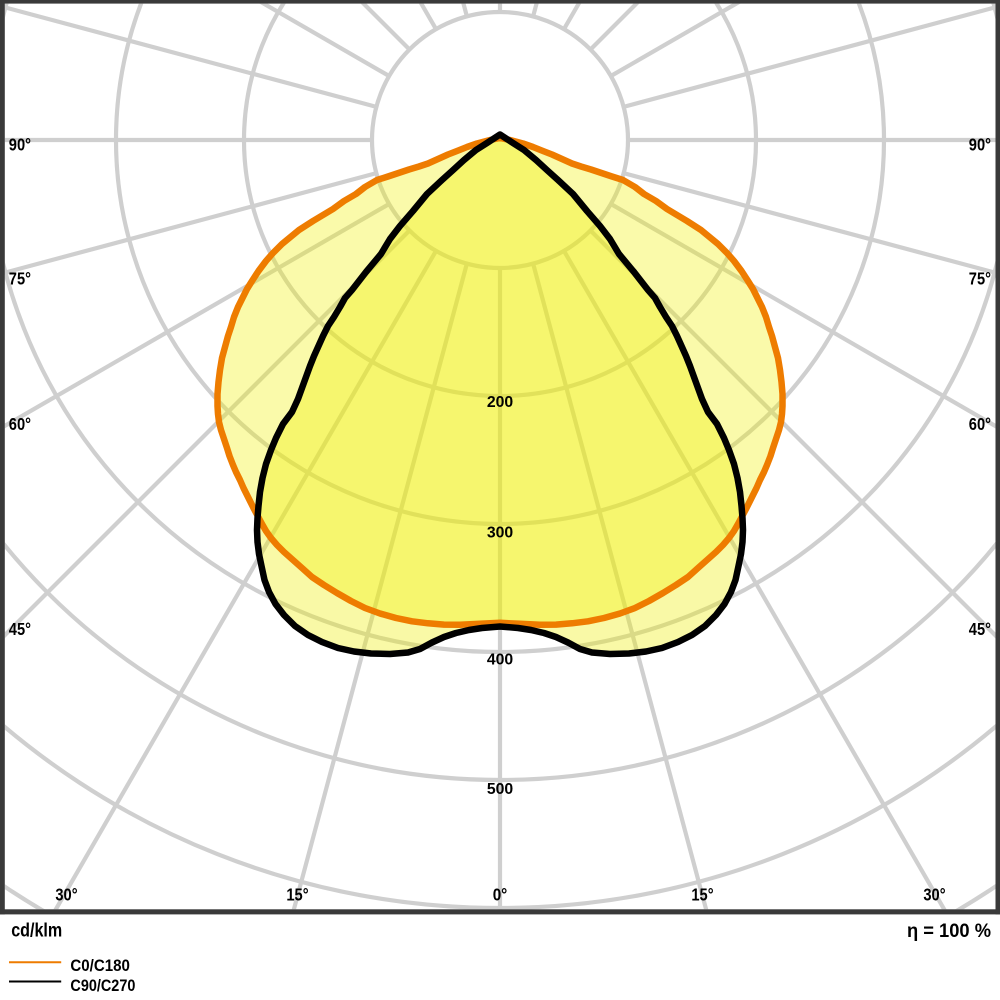  What do you see at coordinates (949, 931) in the screenshot?
I see `svg-text: η = 100 %` at bounding box center [949, 931].